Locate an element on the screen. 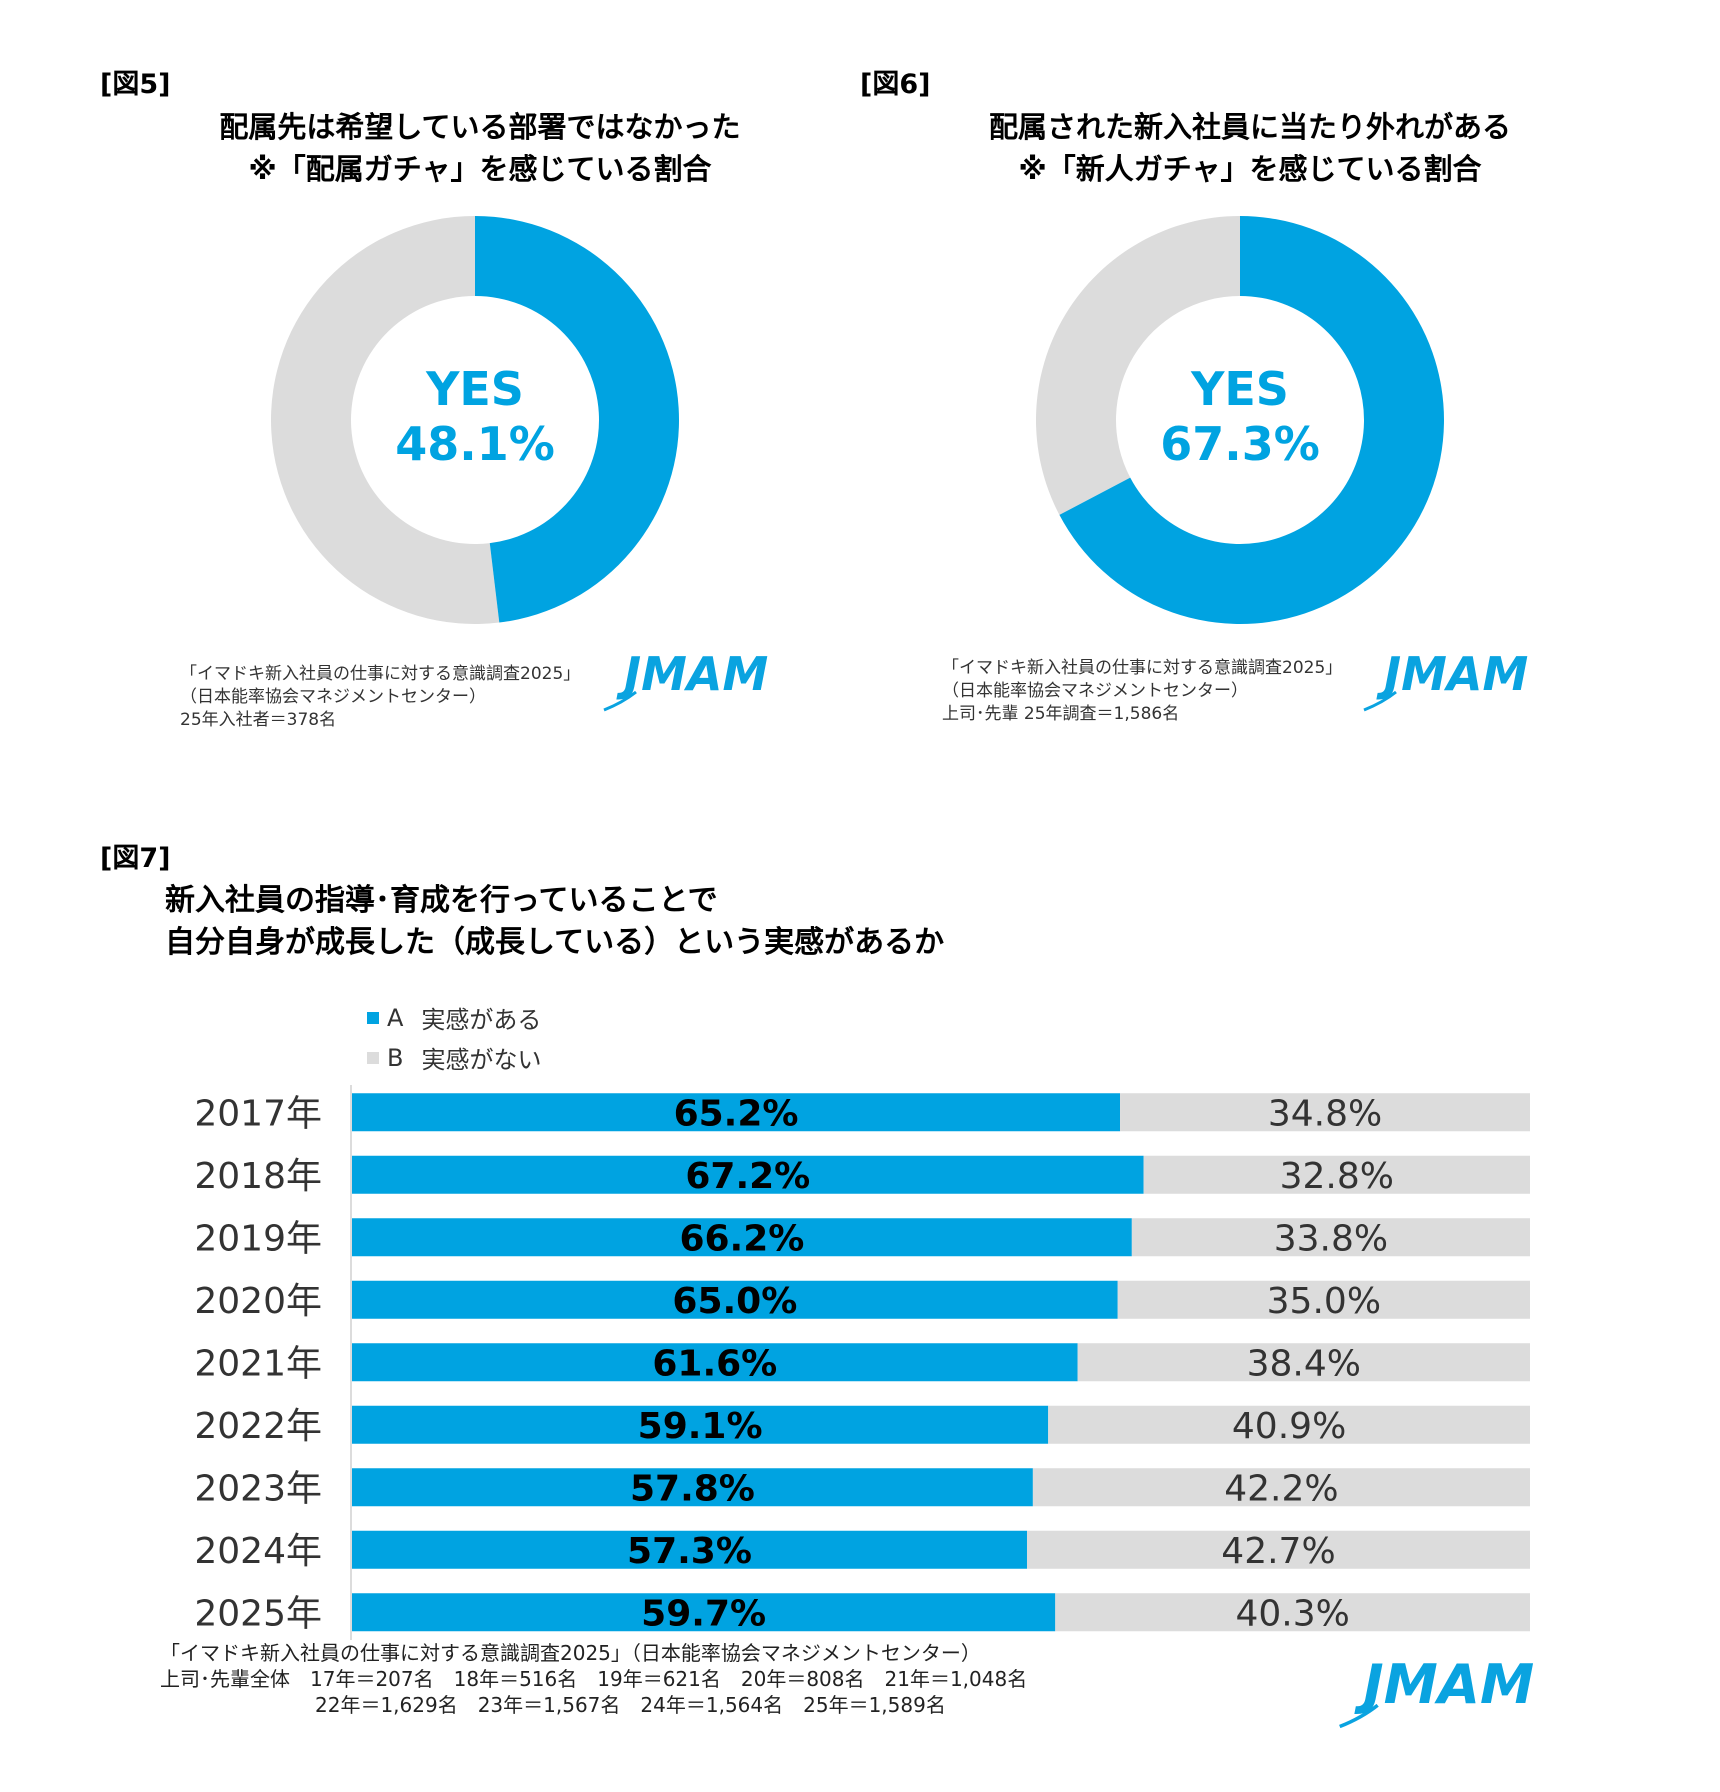  data-label-b: 35.0% is located at coordinates (1324, 1301).